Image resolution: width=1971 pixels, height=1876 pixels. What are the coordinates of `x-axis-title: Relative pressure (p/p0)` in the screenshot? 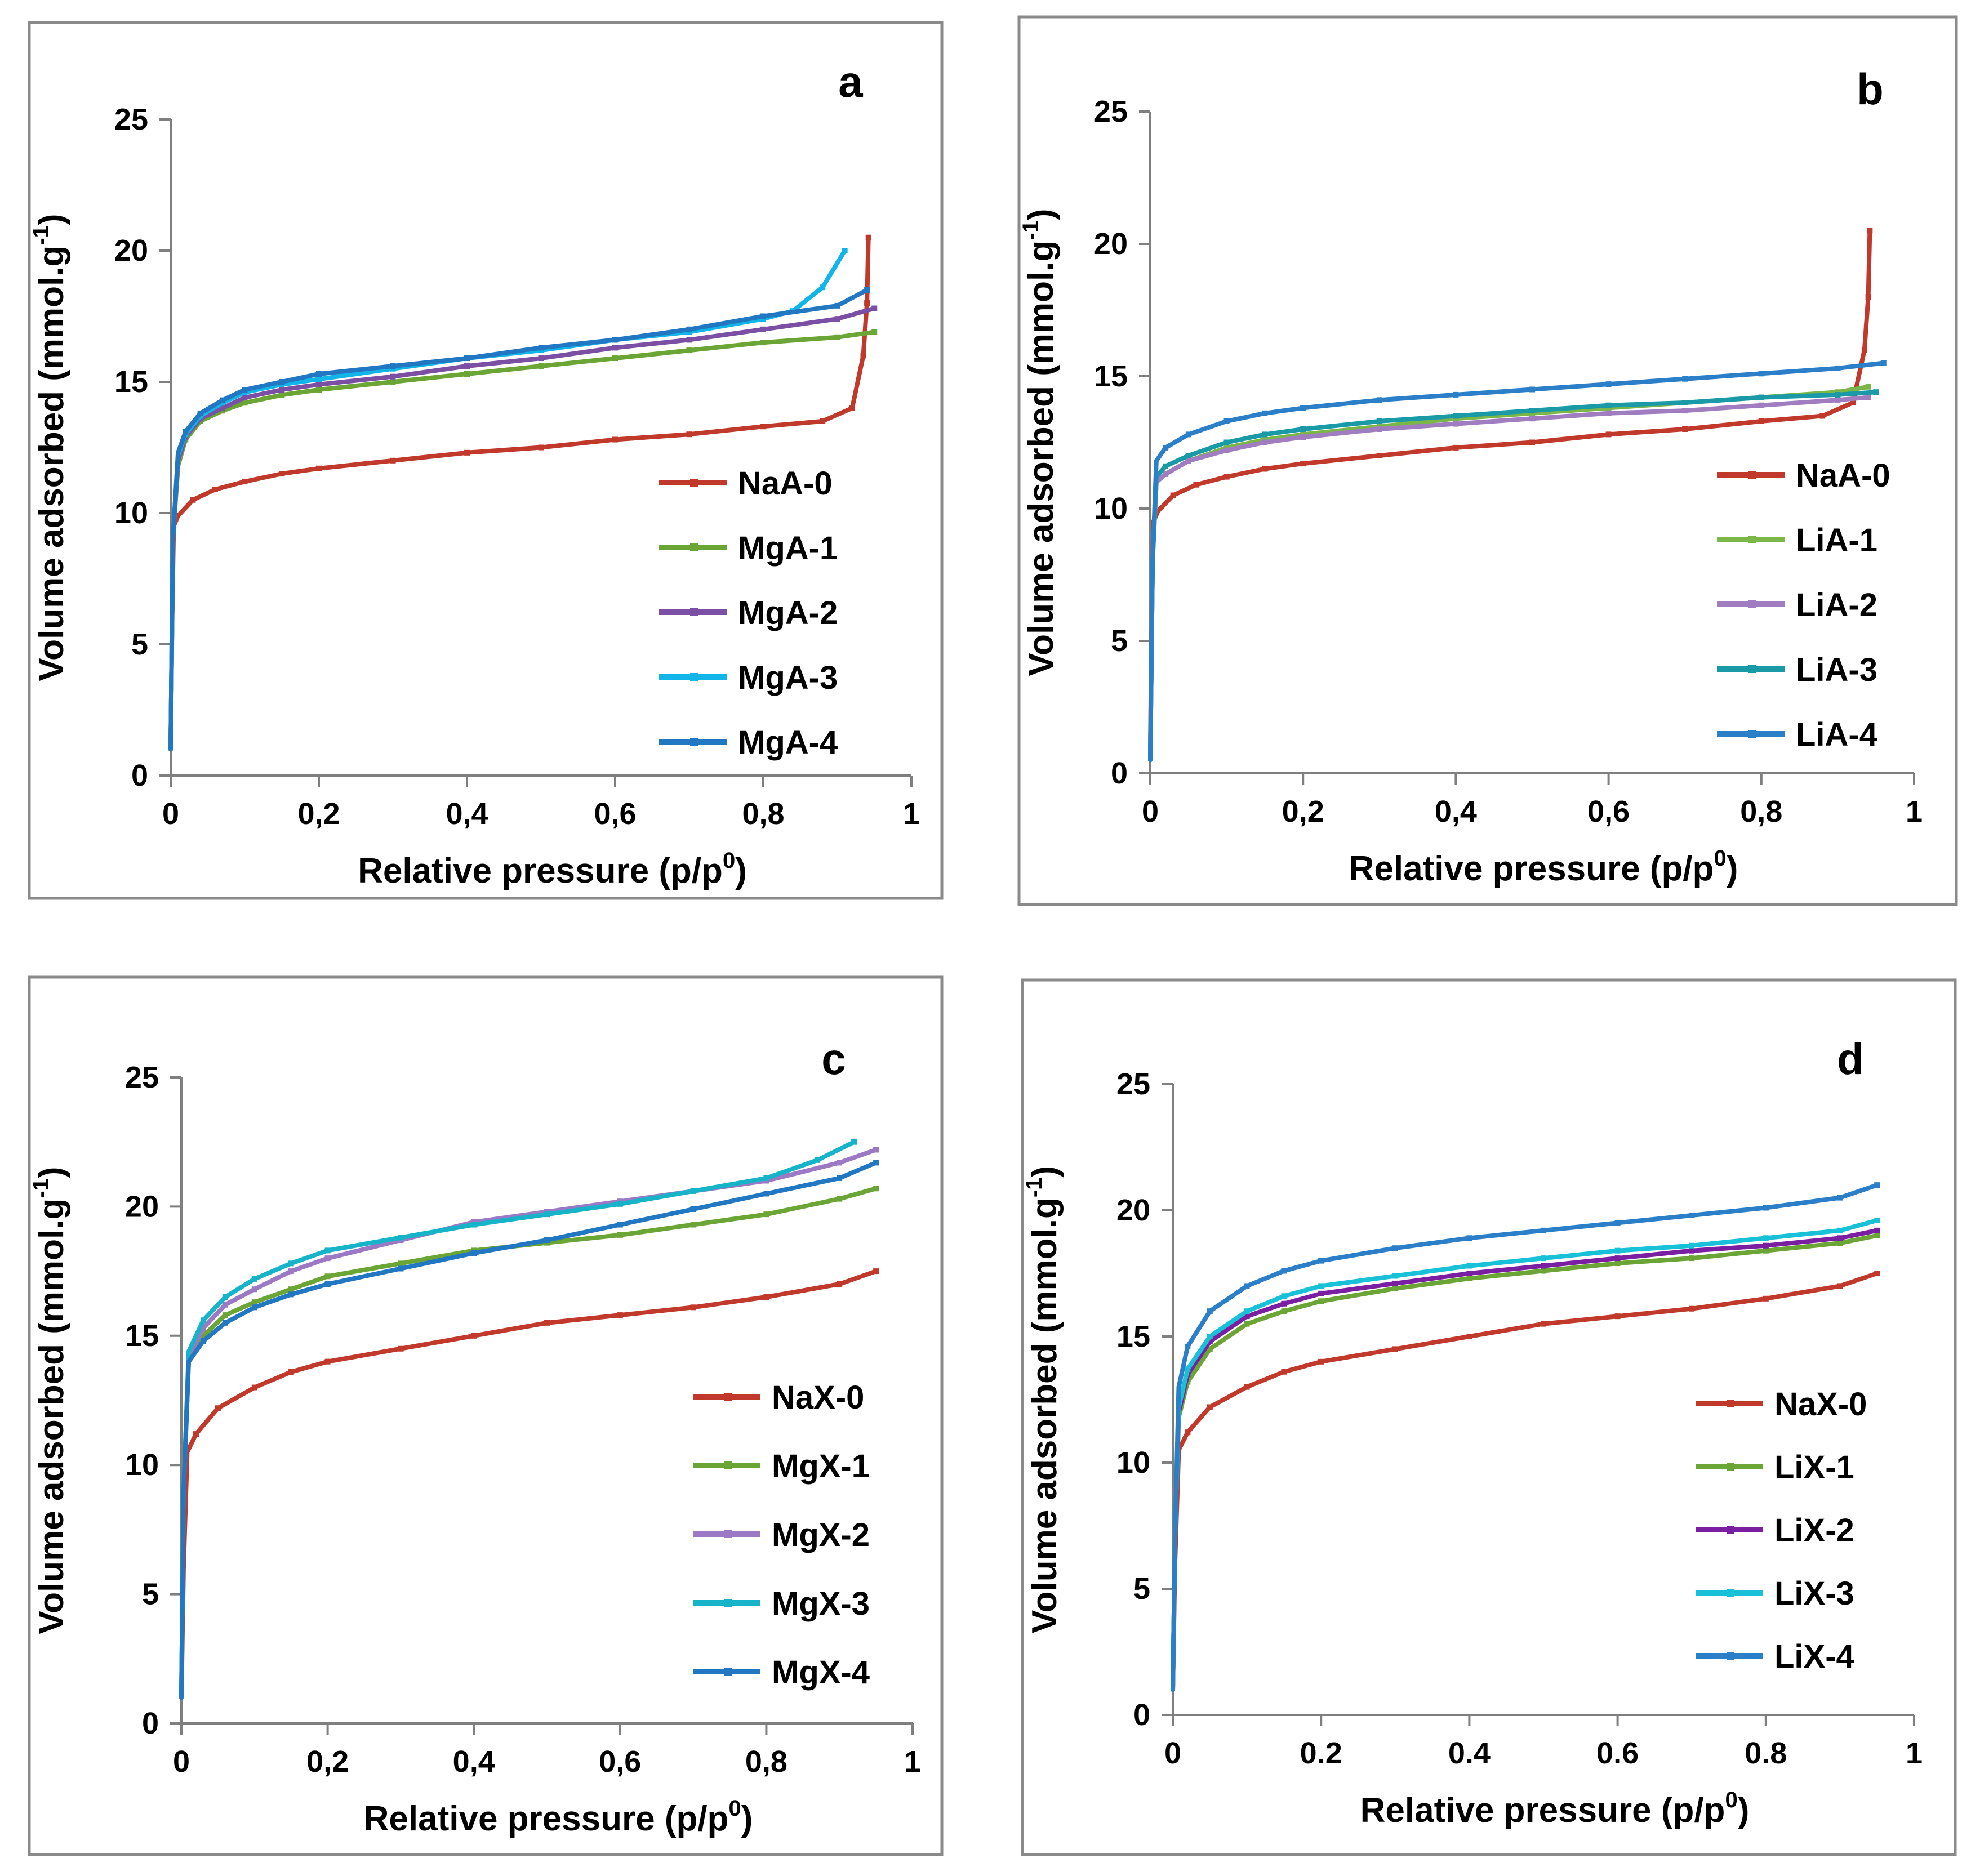 It's located at (552, 869).